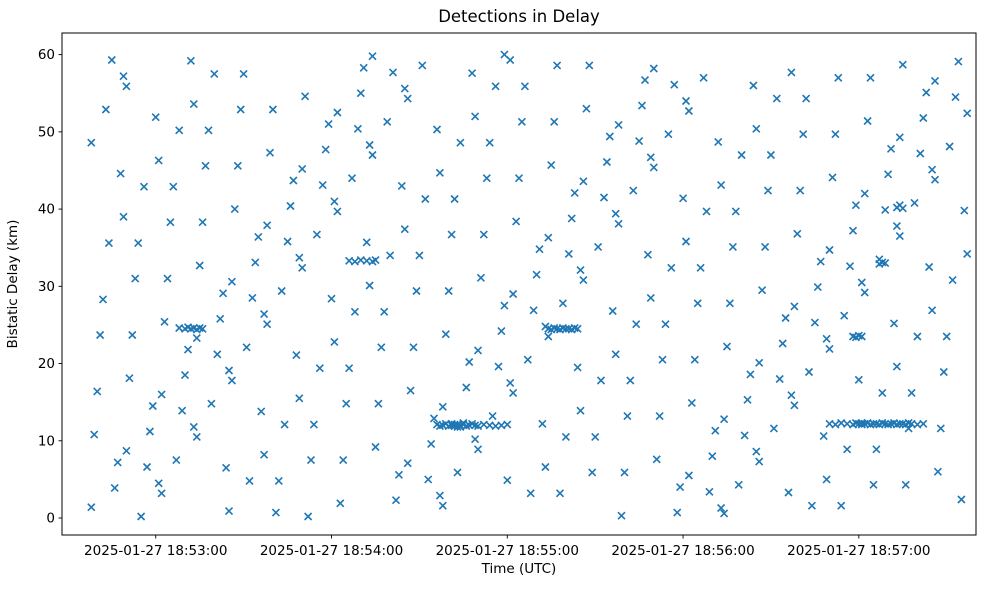 The width and height of the screenshot is (989, 595). What do you see at coordinates (13, 284) in the screenshot?
I see `y-axis-label: Bistatic Delay (km)` at bounding box center [13, 284].